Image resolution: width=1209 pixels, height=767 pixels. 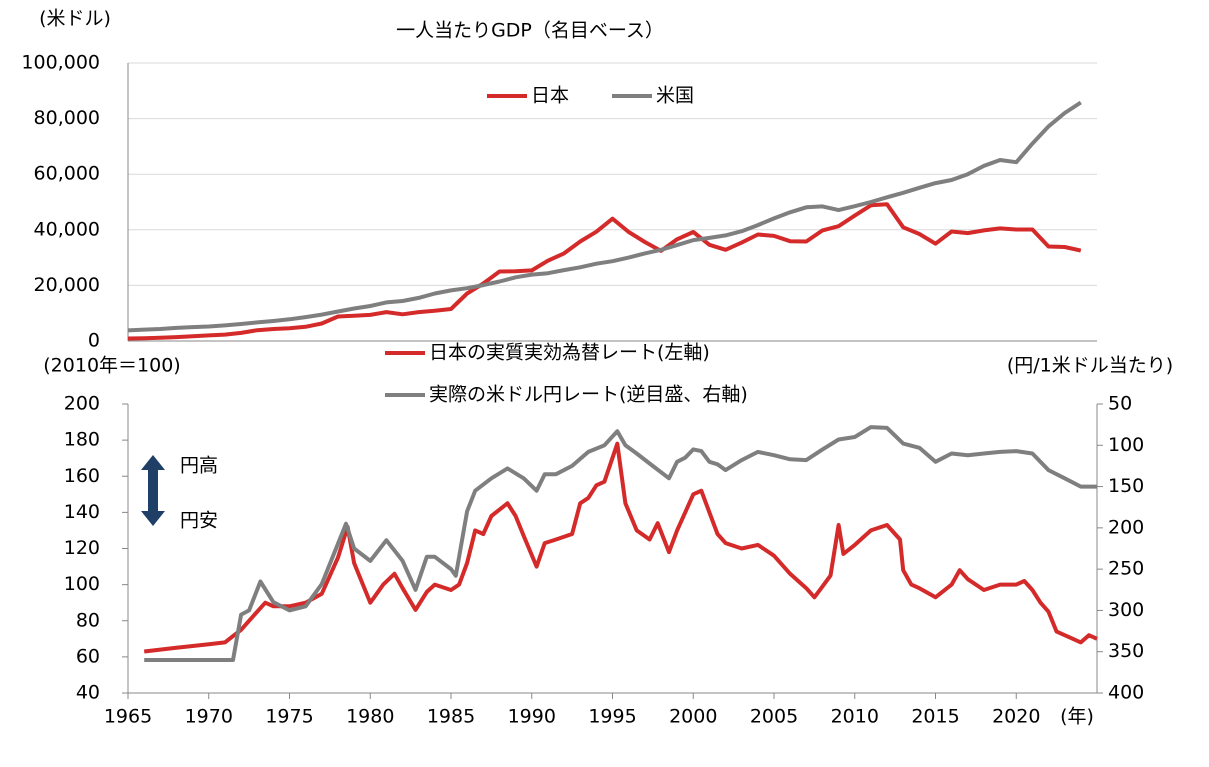 I want to click on y-tick-label: 140, so click(x=82, y=512).